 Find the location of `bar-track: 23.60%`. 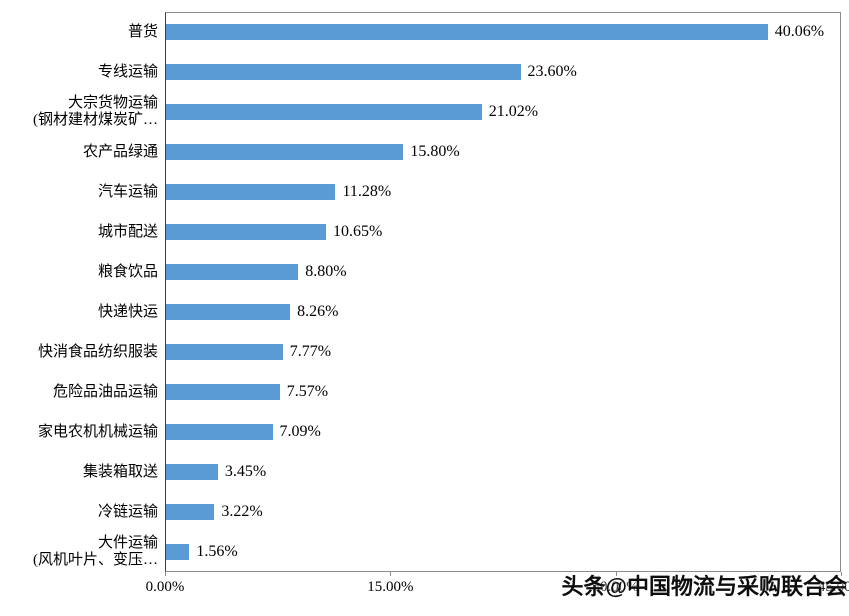

bar-track: 23.60% is located at coordinates (503, 72).